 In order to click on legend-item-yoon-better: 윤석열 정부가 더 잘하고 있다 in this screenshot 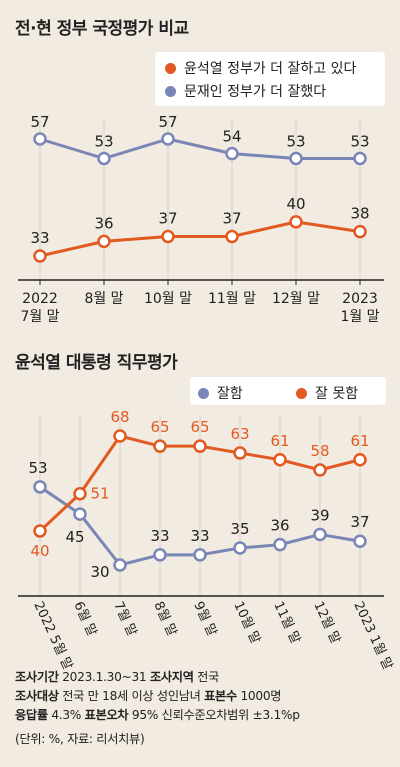, I will do `click(259, 68)`.